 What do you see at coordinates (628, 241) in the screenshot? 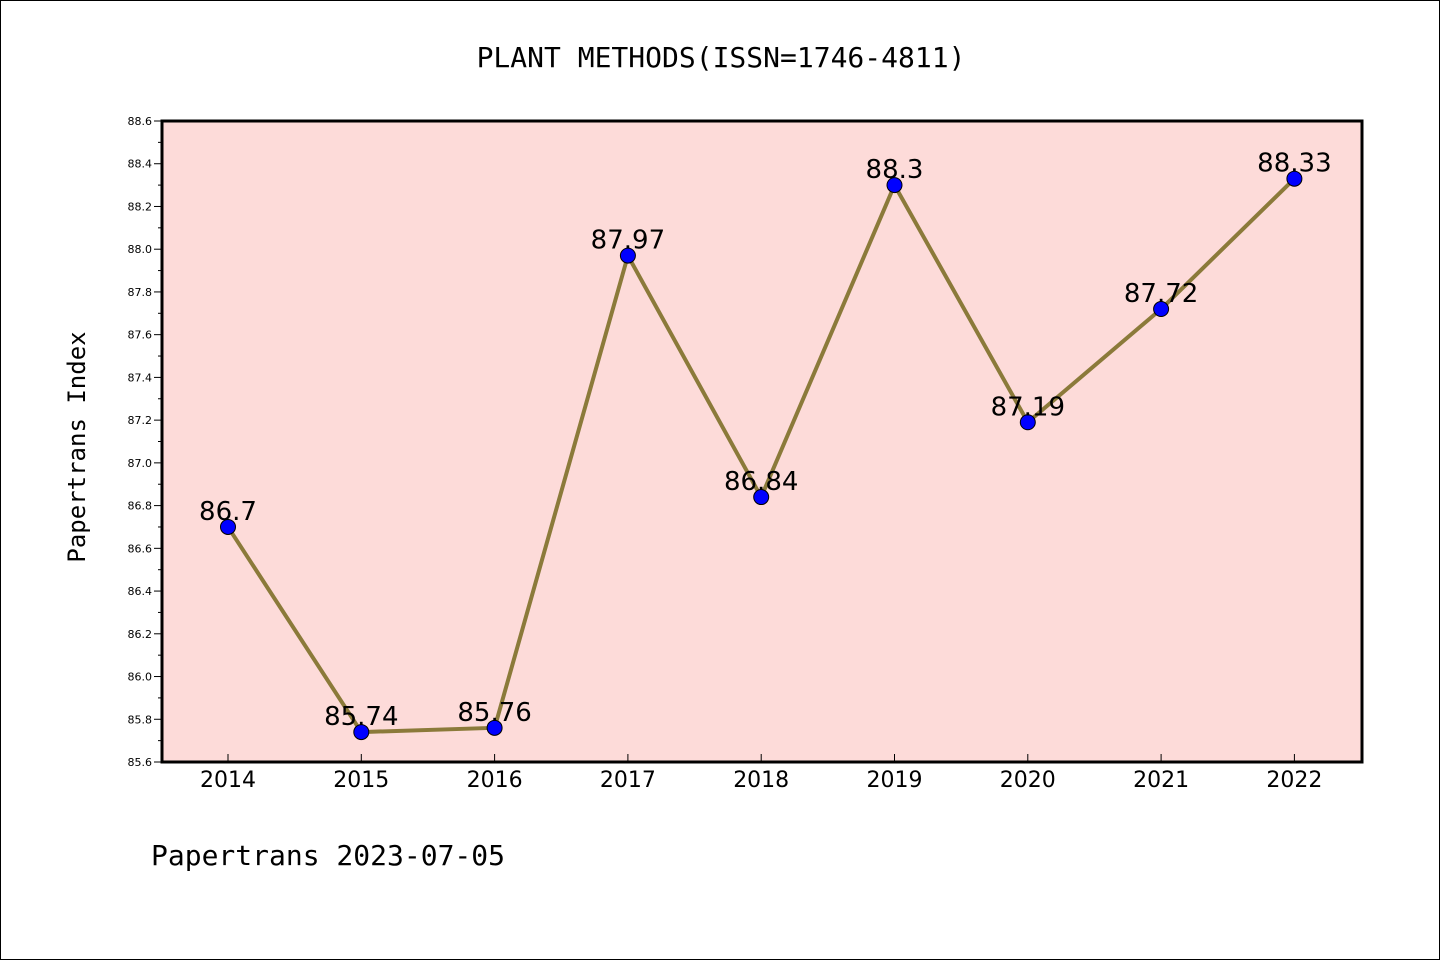
I see `data-label: 87.97` at bounding box center [628, 241].